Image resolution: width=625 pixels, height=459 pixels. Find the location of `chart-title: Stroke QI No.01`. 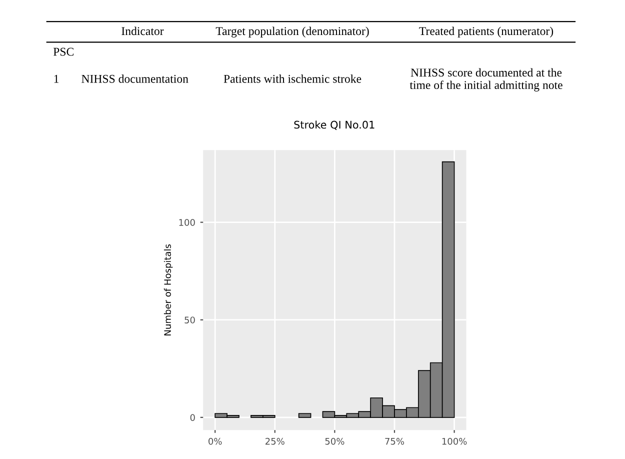

chart-title: Stroke QI No.01 is located at coordinates (334, 125).